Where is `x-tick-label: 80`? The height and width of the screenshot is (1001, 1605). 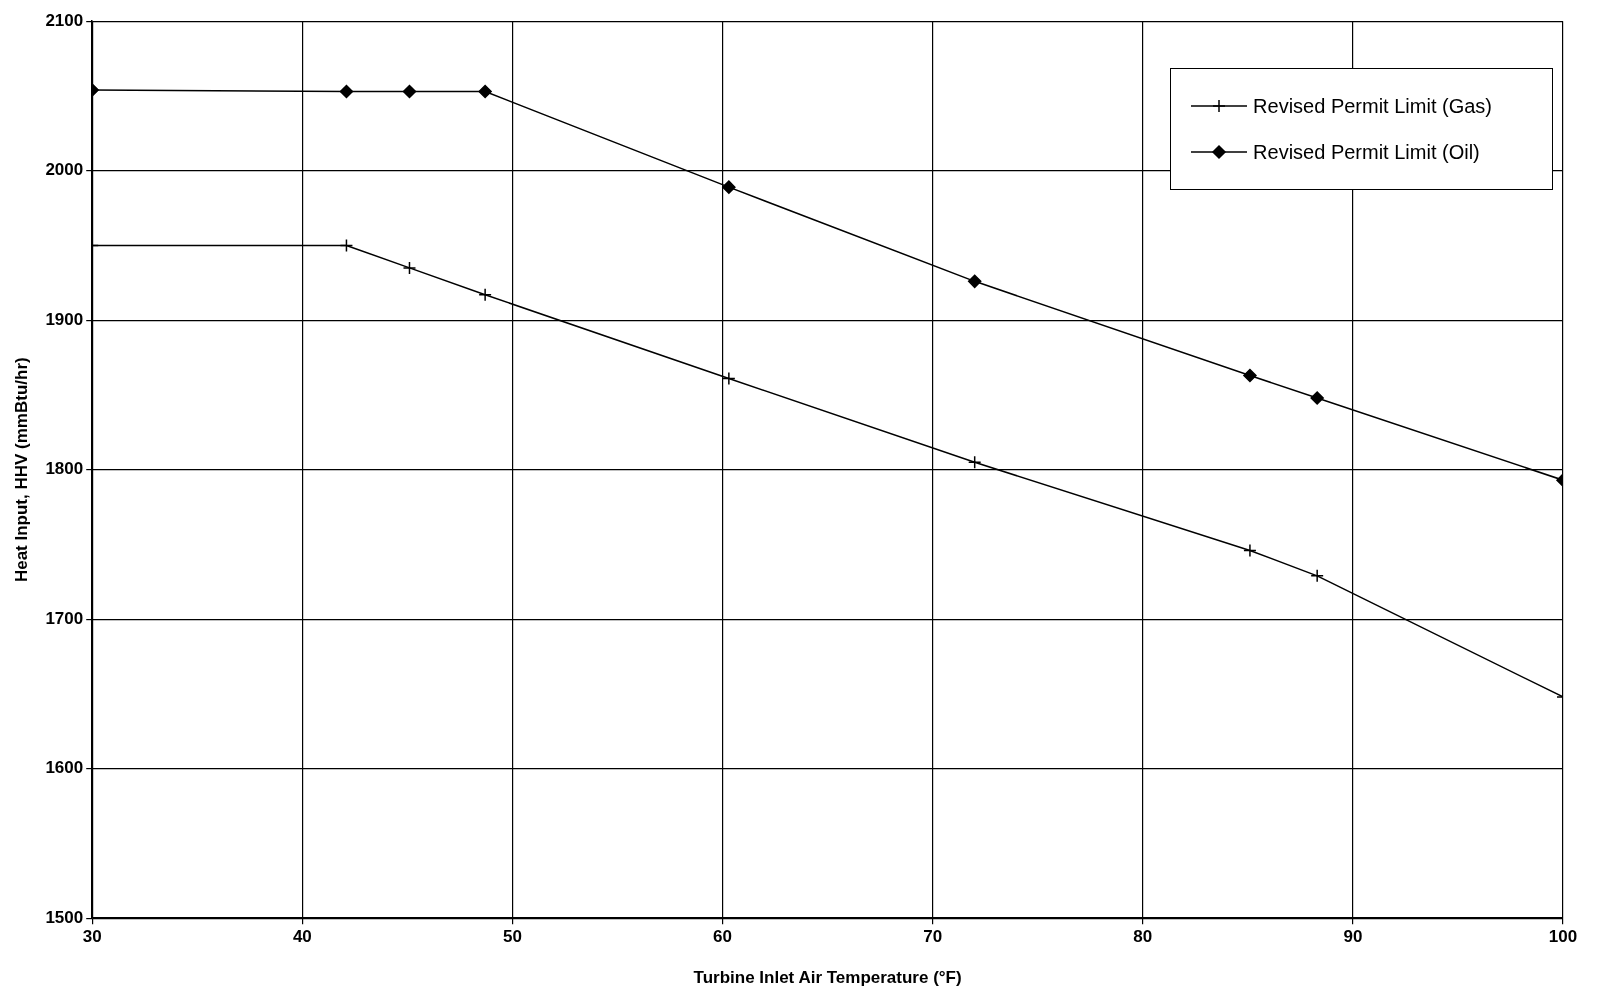
x-tick-label: 80 is located at coordinates (1143, 937).